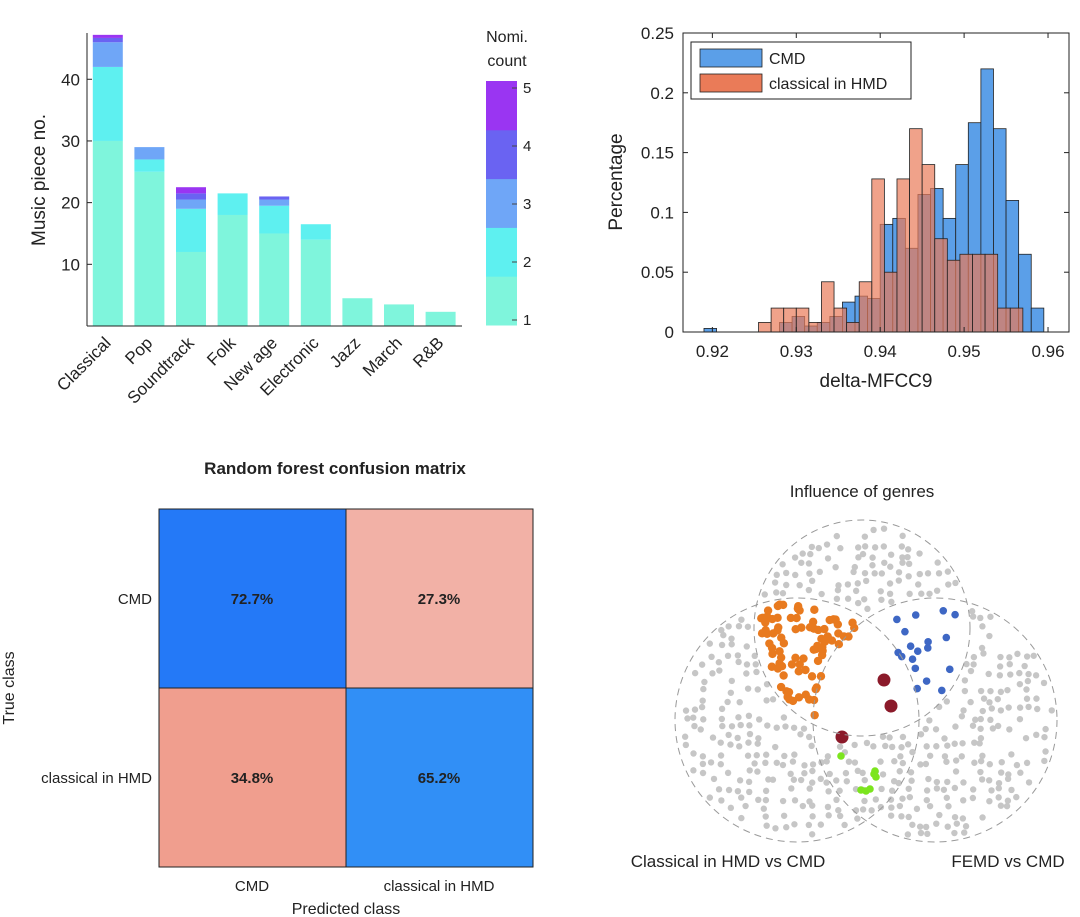 Image resolution: width=1080 pixels, height=917 pixels. What do you see at coordinates (501, 252) in the screenshot?
I see `colorbar-segment` at bounding box center [501, 252].